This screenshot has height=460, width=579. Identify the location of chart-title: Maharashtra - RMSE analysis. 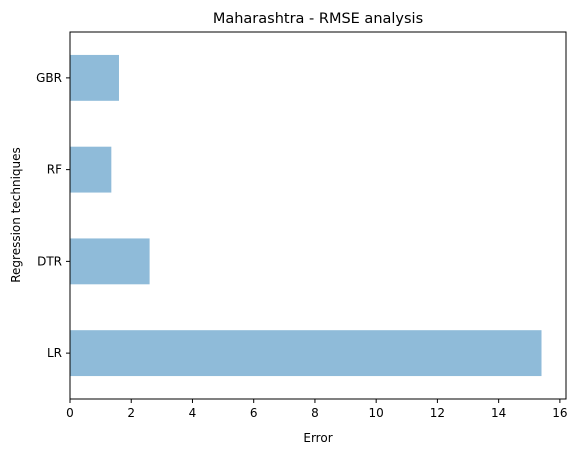
(318, 19).